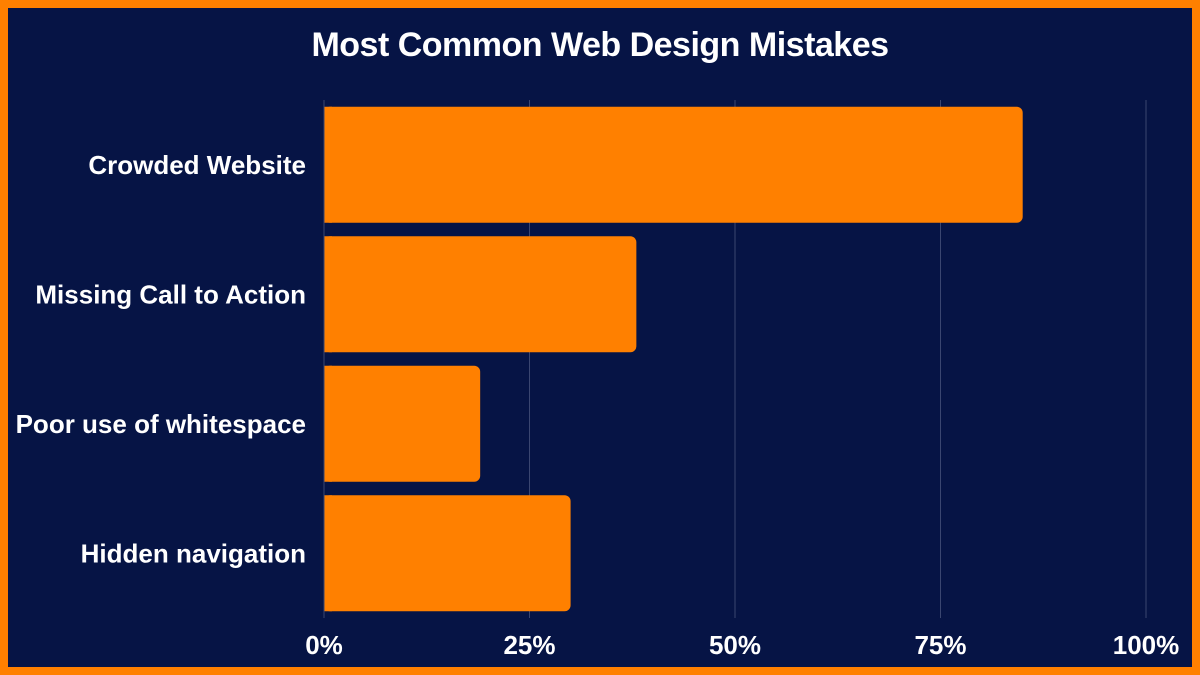 The image size is (1200, 675). I want to click on y-category-label: Poor use of whitespace, so click(161, 424).